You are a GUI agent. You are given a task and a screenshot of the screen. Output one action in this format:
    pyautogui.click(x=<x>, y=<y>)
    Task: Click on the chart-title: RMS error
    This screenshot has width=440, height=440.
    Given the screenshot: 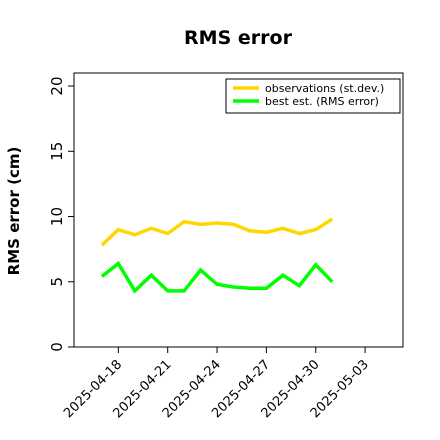 What is the action you would take?
    pyautogui.click(x=238, y=38)
    